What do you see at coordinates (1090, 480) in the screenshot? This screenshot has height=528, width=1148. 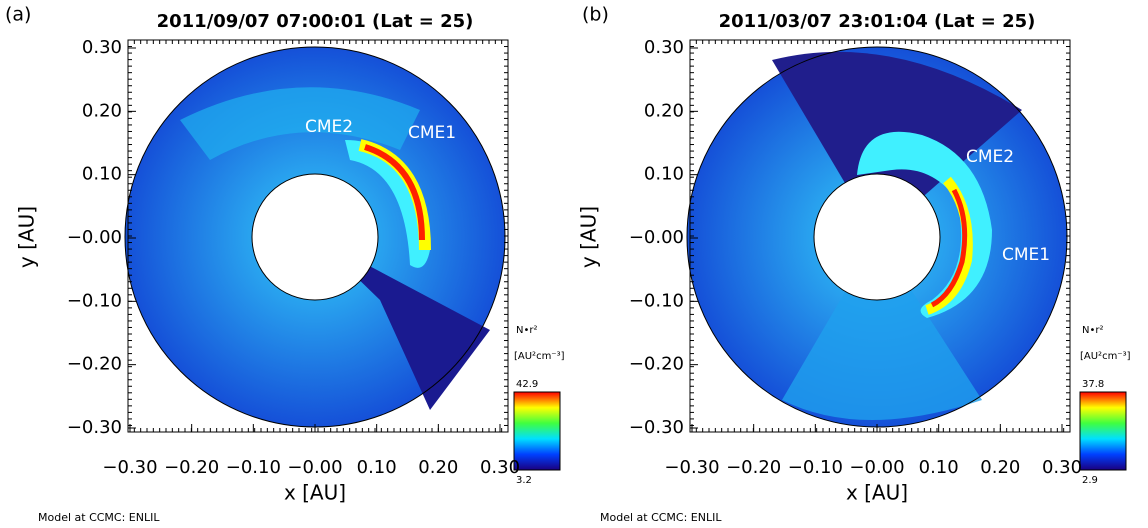 I see `colorbar-min: 2.9` at bounding box center [1090, 480].